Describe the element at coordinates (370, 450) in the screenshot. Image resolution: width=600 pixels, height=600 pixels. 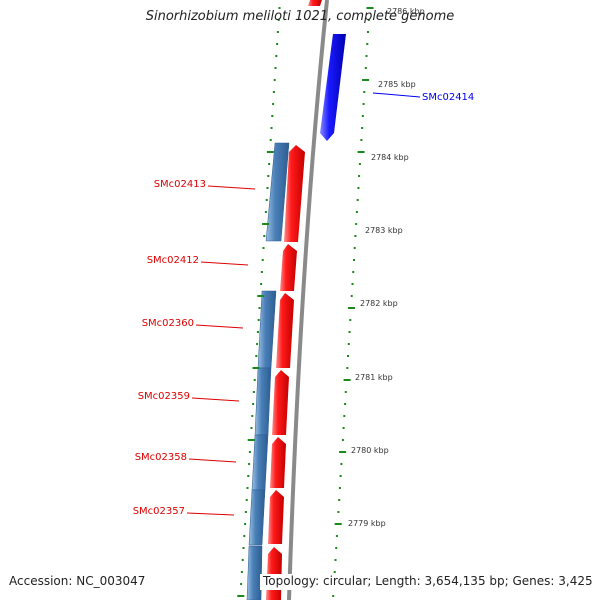
I see `ruler-label: 2780 kbp` at that location.